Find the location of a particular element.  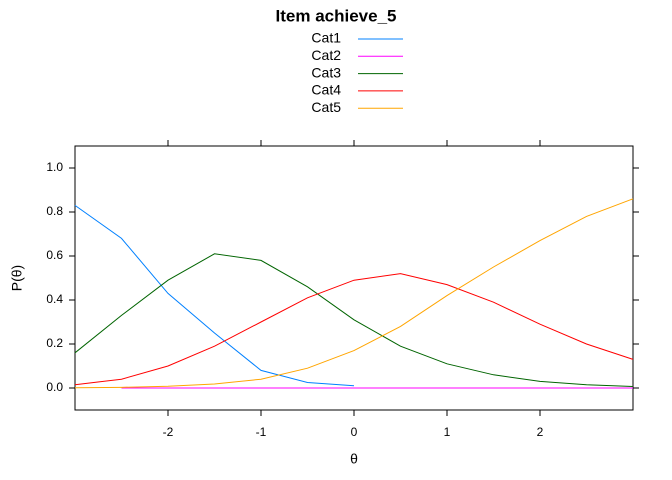

legend-label: Cat1 is located at coordinates (326, 38).